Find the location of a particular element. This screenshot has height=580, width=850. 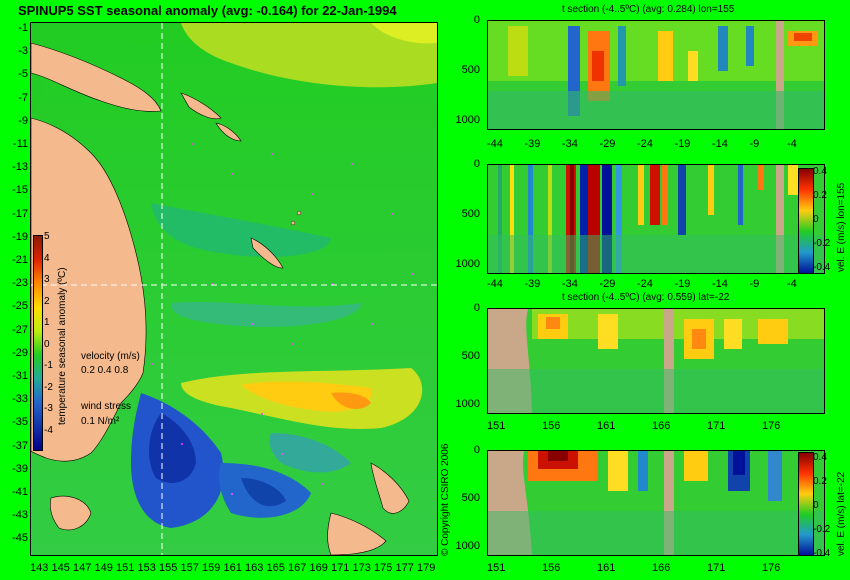

longitude-tick: 173 is located at coordinates (361, 568).